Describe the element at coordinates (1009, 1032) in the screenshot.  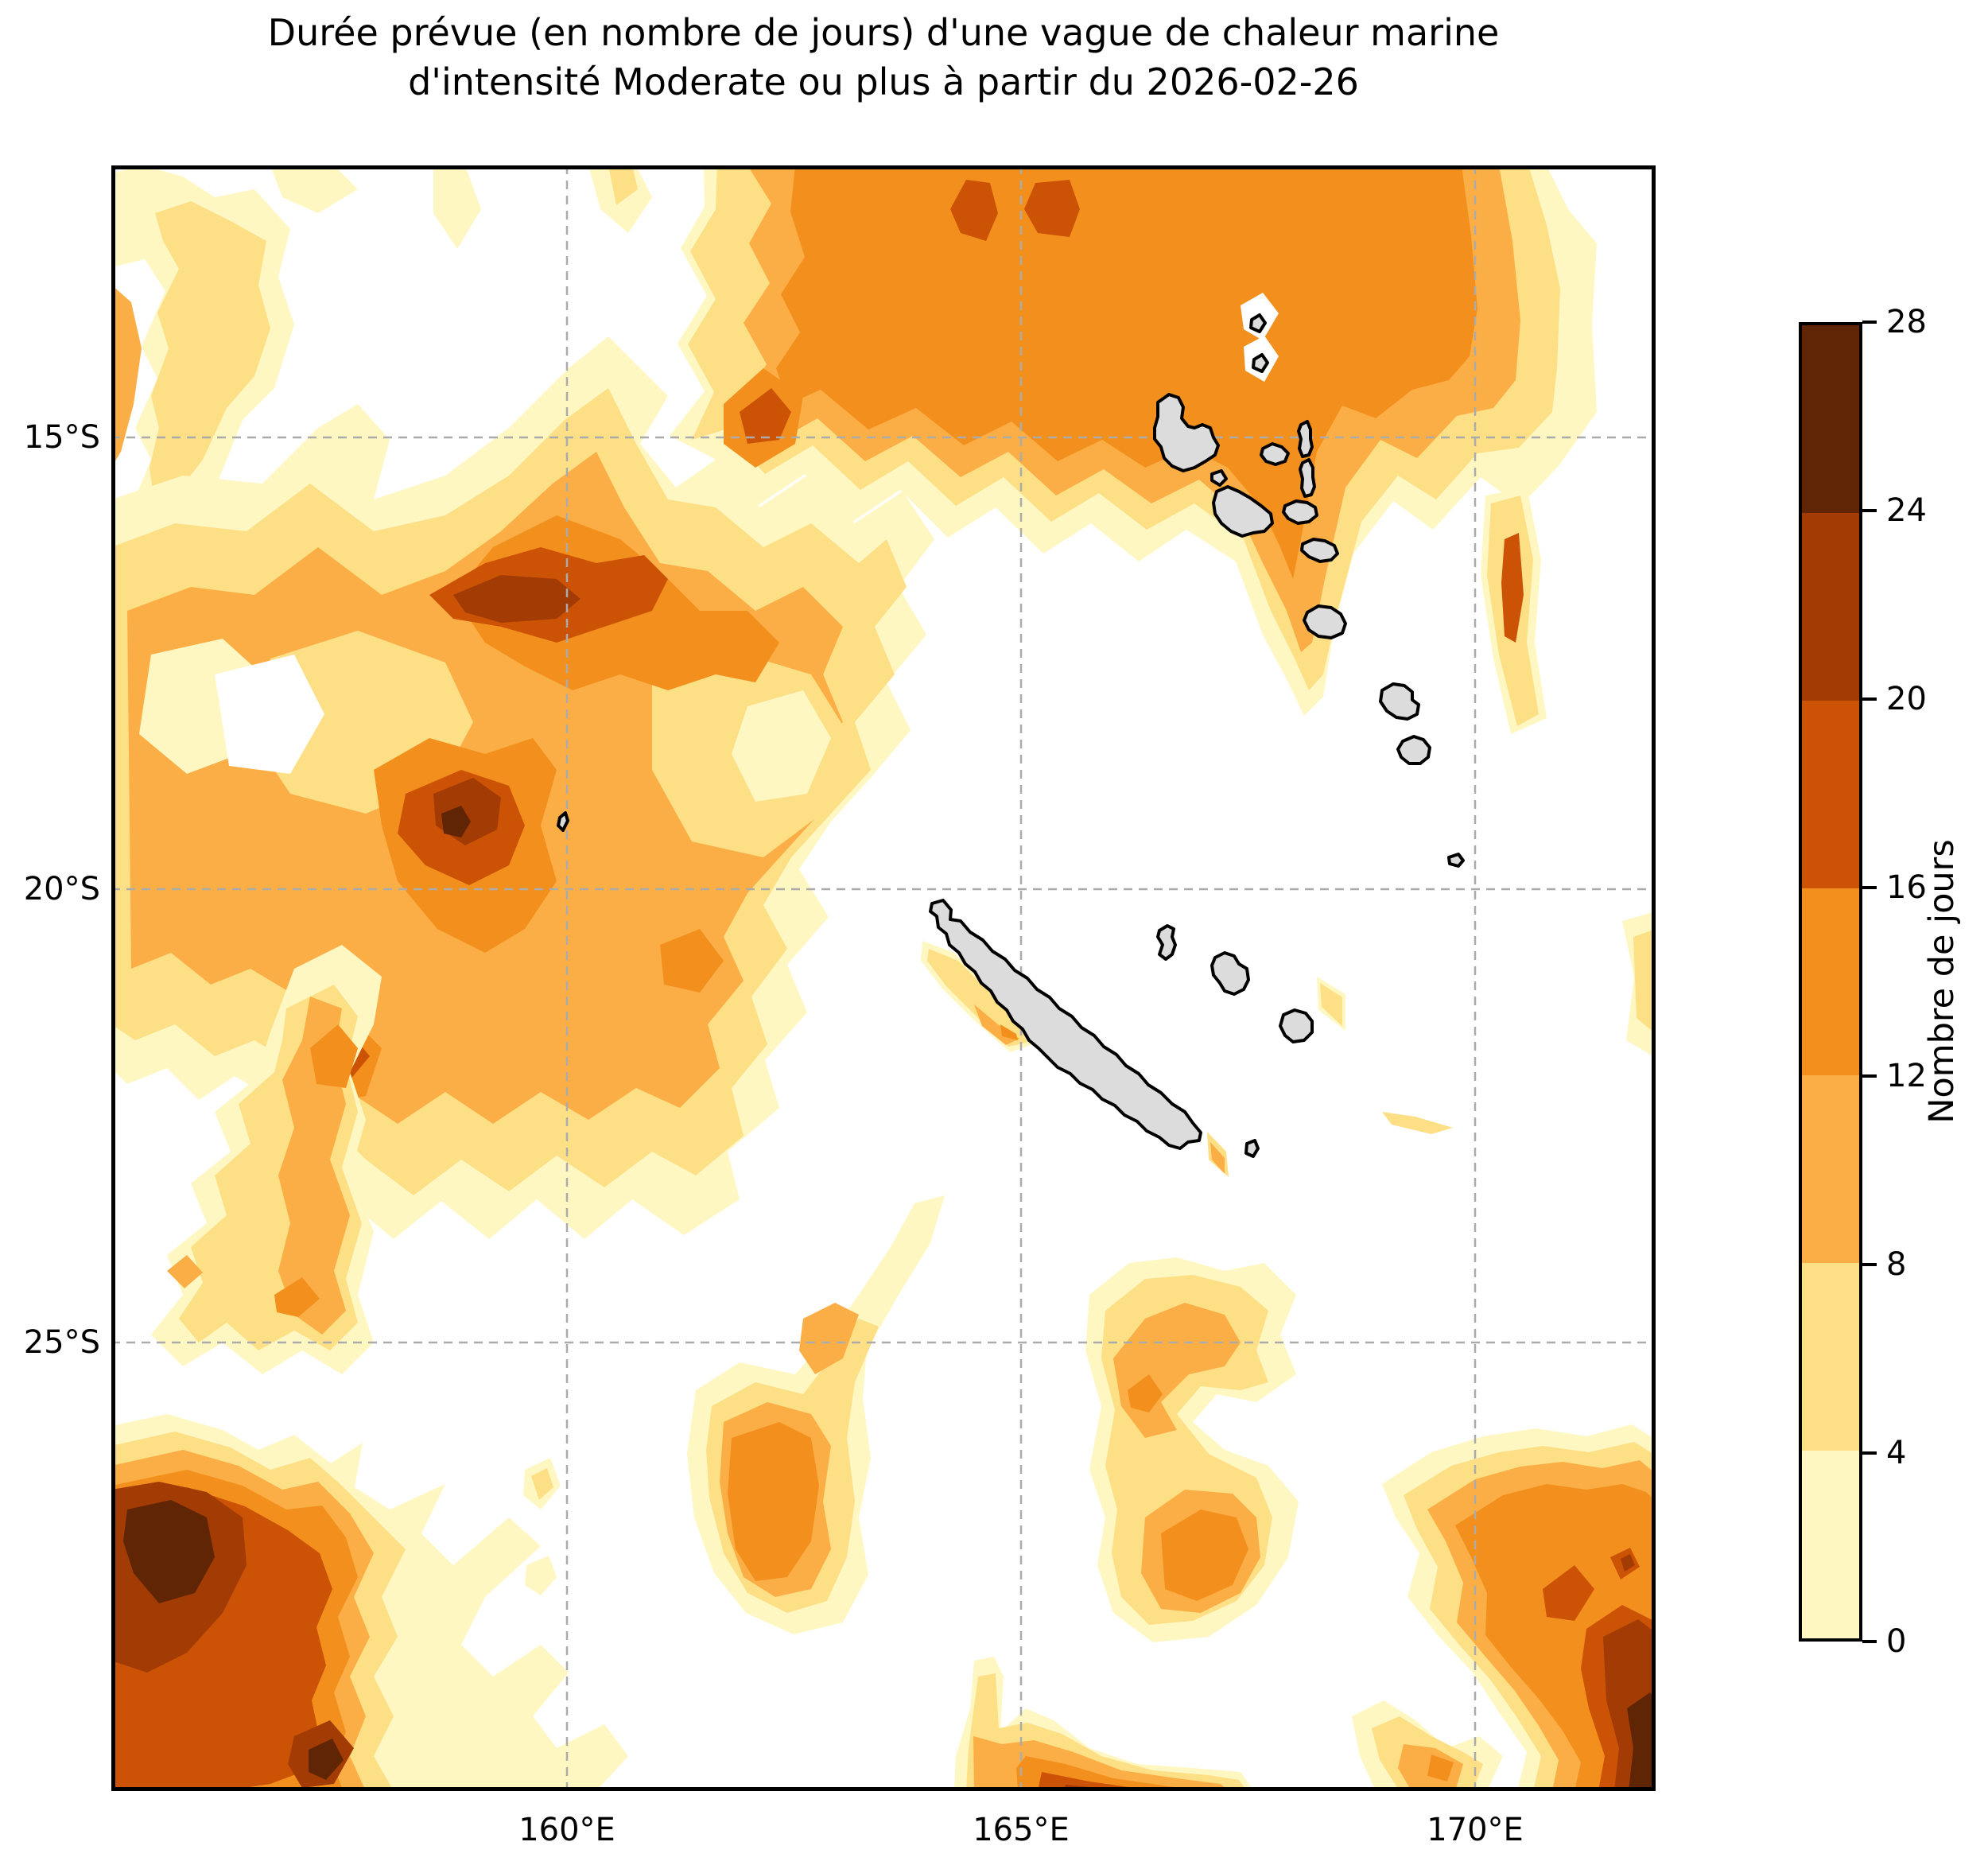
I see `contour-nc-stripe-l3` at that location.